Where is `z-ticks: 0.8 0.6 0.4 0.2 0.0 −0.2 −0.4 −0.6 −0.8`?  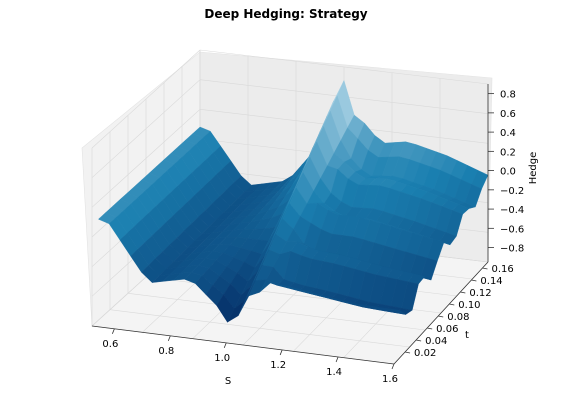 z-ticks: 0.8 0.6 0.4 0.2 0.0 −0.2 −0.4 −0.6 −0.8 is located at coordinates (506, 172).